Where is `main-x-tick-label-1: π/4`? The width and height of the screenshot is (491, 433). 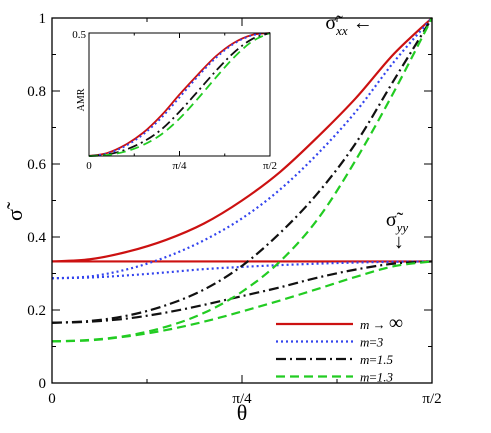
main-x-tick-label-1: π/4 is located at coordinates (242, 399).